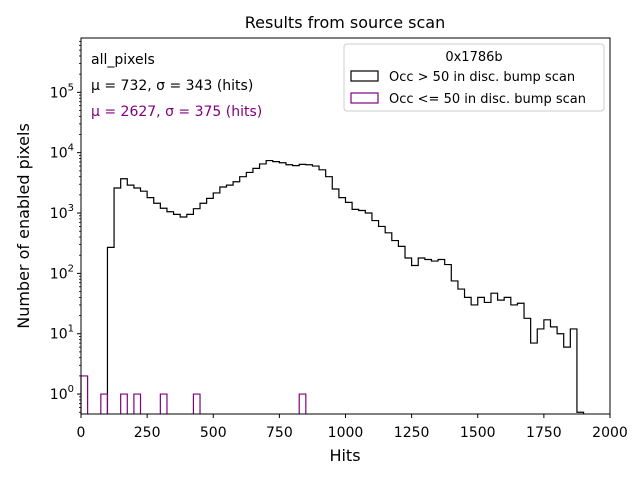 The image size is (640, 480). Describe the element at coordinates (62, 152) in the screenshot. I see `y-tick-label-4: 10⁴` at that location.